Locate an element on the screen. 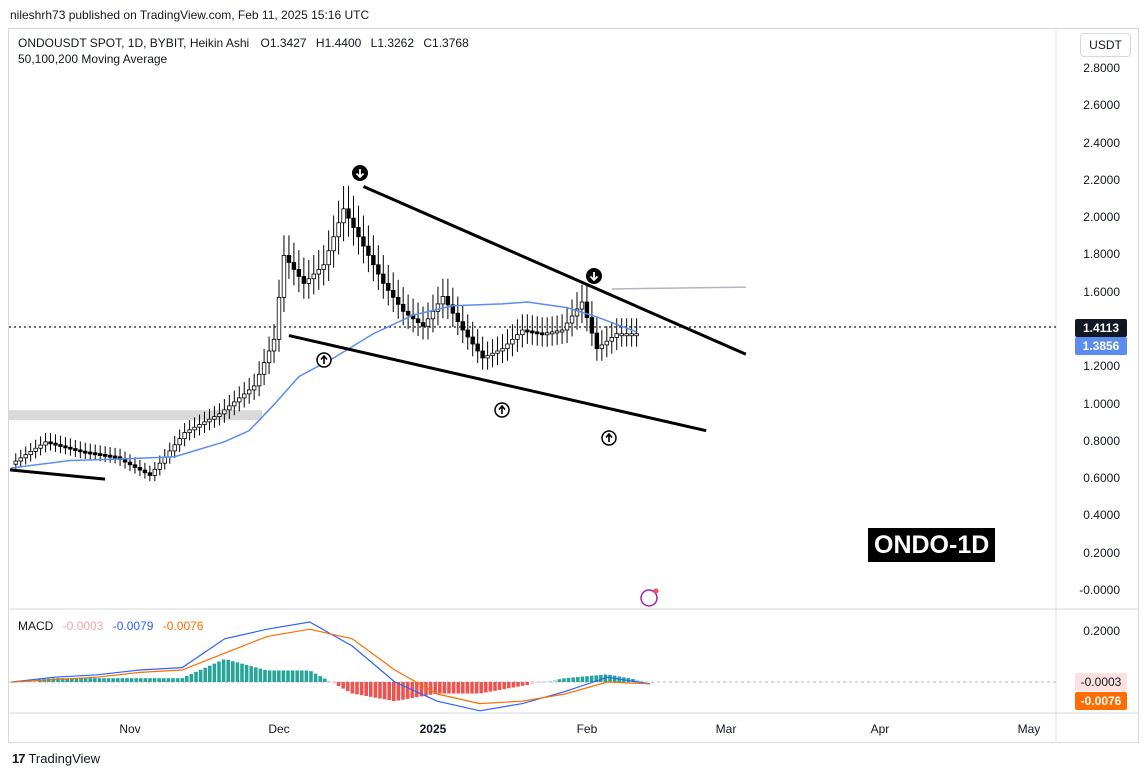 The height and width of the screenshot is (777, 1147). early-trend-line is located at coordinates (57, 474).